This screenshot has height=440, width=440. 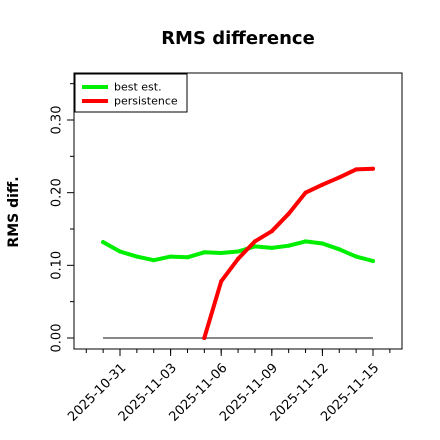 I want to click on legend: best est.persistence, so click(x=131, y=93).